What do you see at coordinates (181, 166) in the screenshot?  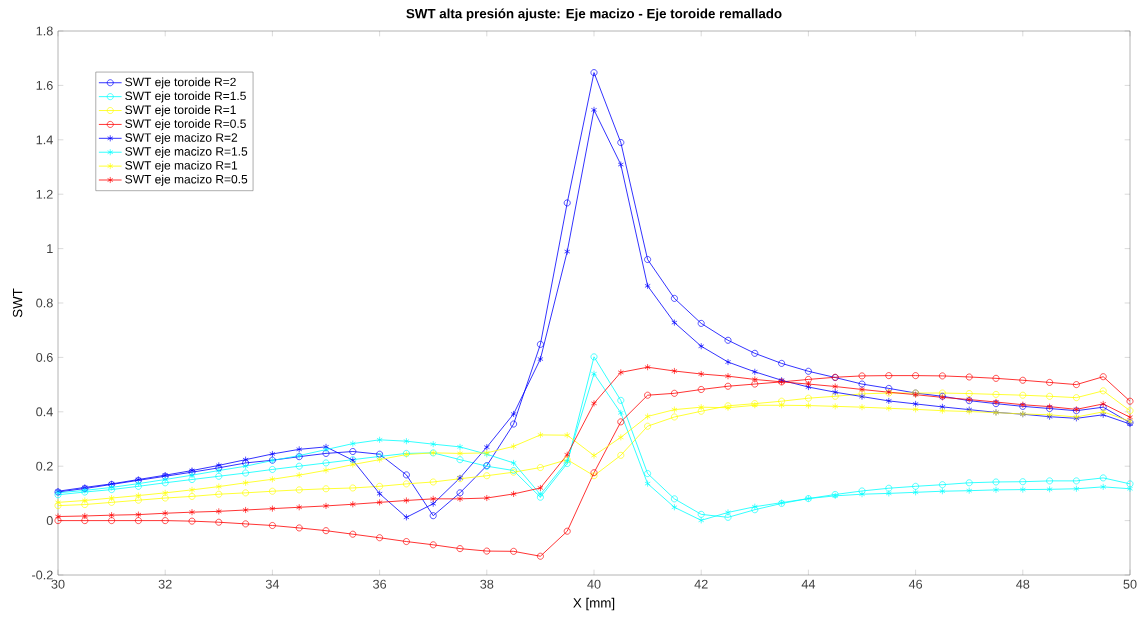 I see `legend-label: SWT eje macizo R=1` at bounding box center [181, 166].